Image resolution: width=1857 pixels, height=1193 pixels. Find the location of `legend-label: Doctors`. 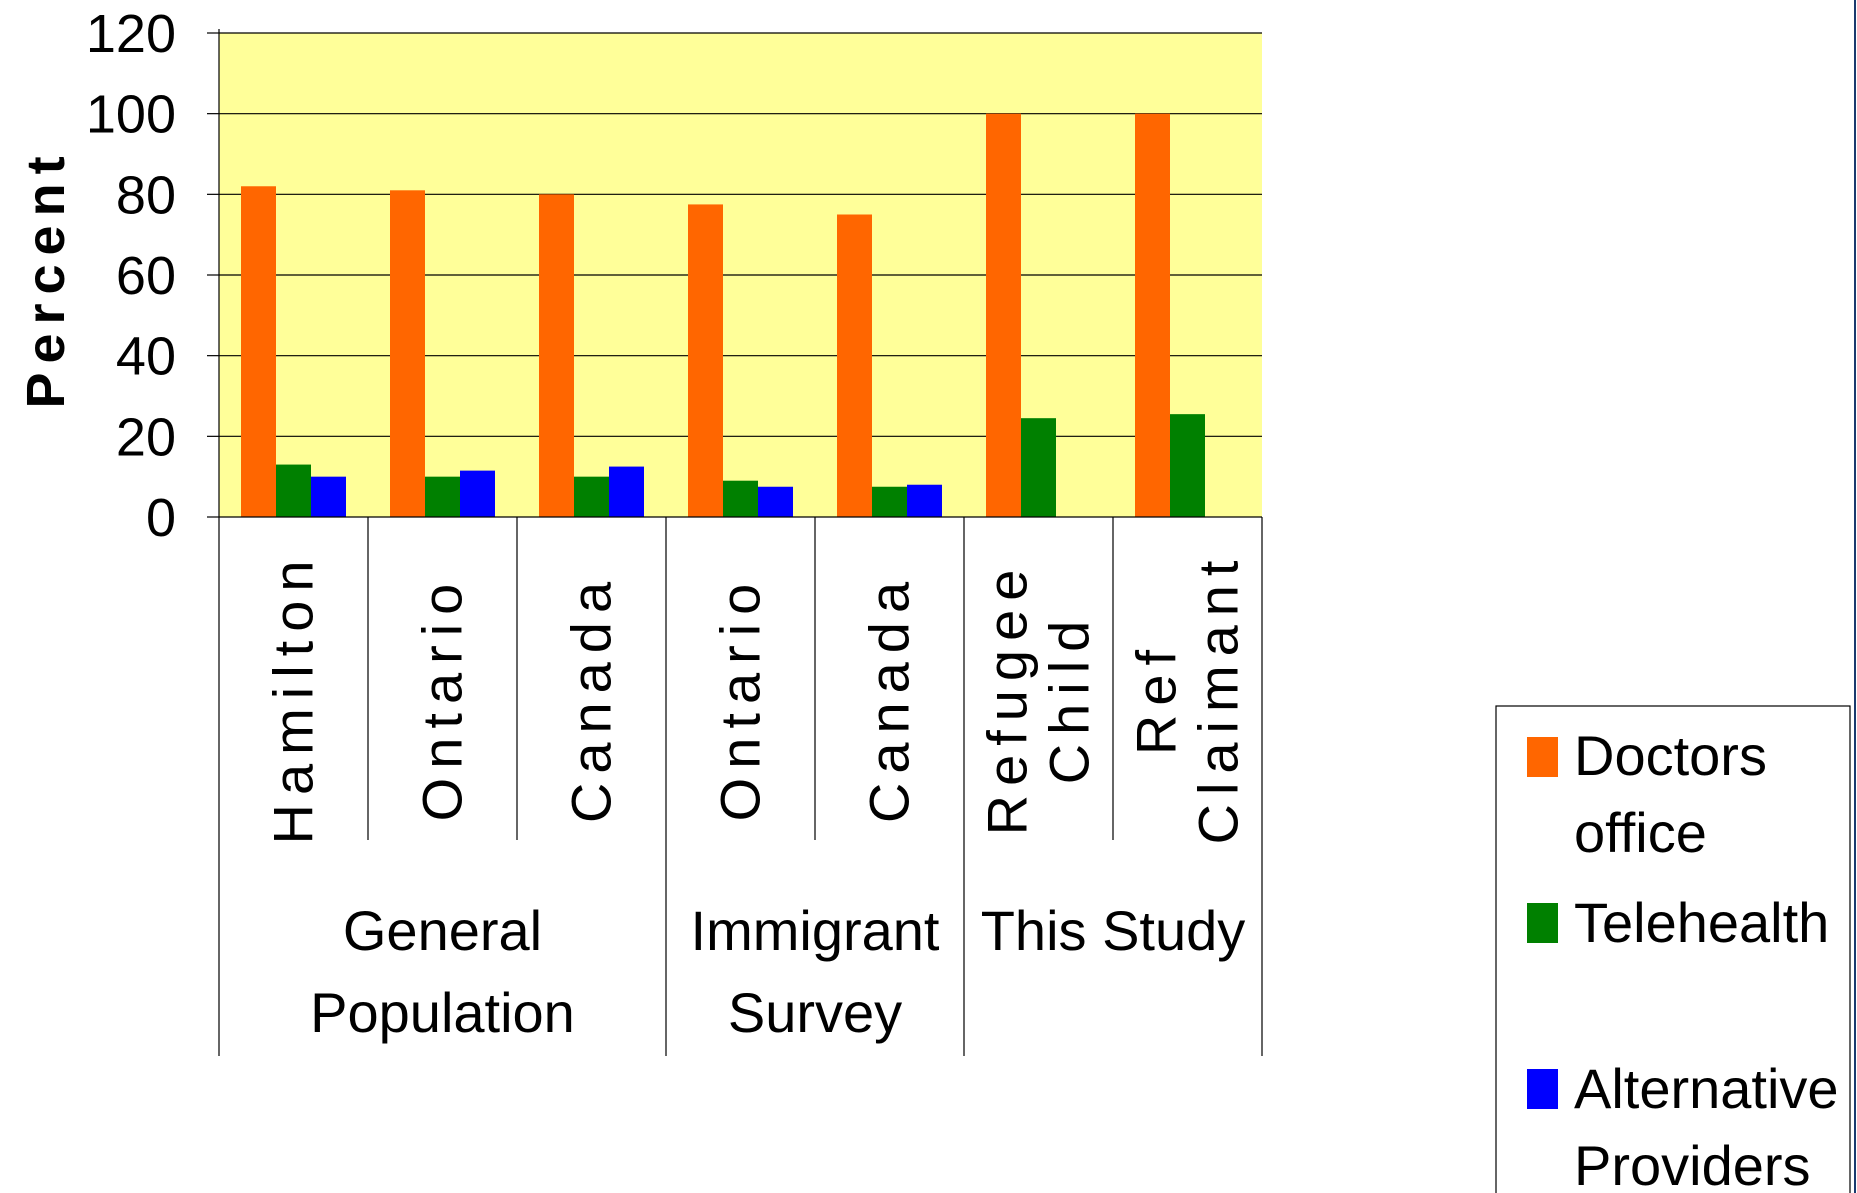

legend-label: Doctors is located at coordinates (1670, 755).